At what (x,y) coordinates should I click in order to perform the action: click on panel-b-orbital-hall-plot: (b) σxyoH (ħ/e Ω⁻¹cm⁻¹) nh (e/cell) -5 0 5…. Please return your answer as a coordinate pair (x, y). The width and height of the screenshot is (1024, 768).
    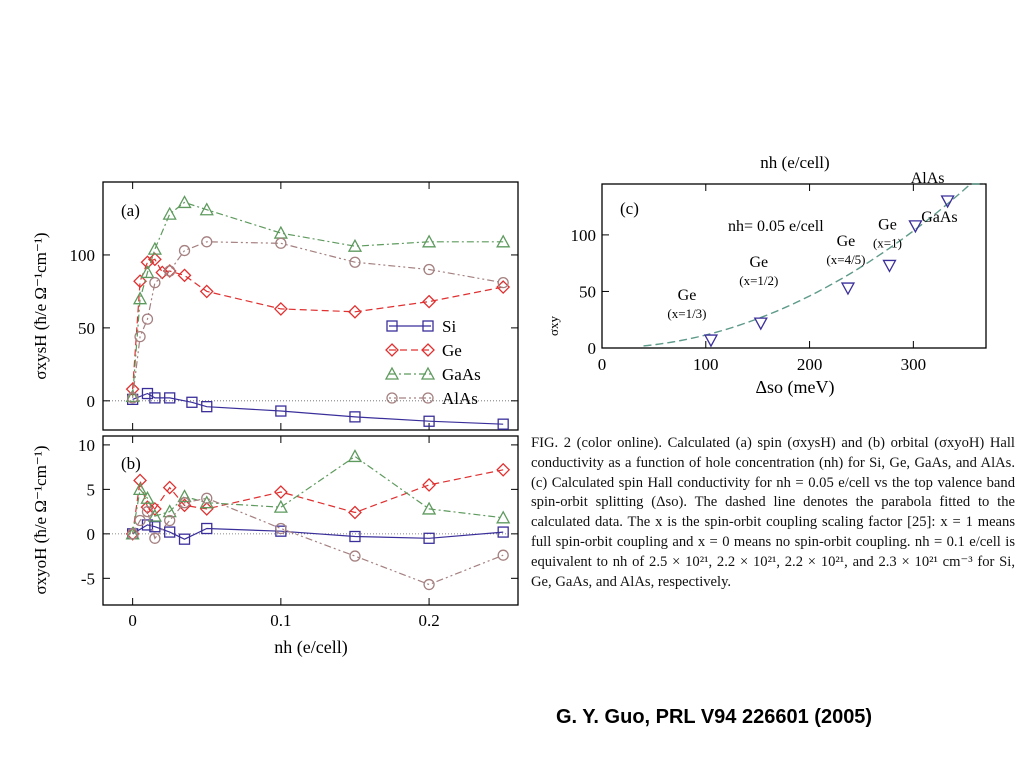
    Looking at the image, I should click on (275, 546).